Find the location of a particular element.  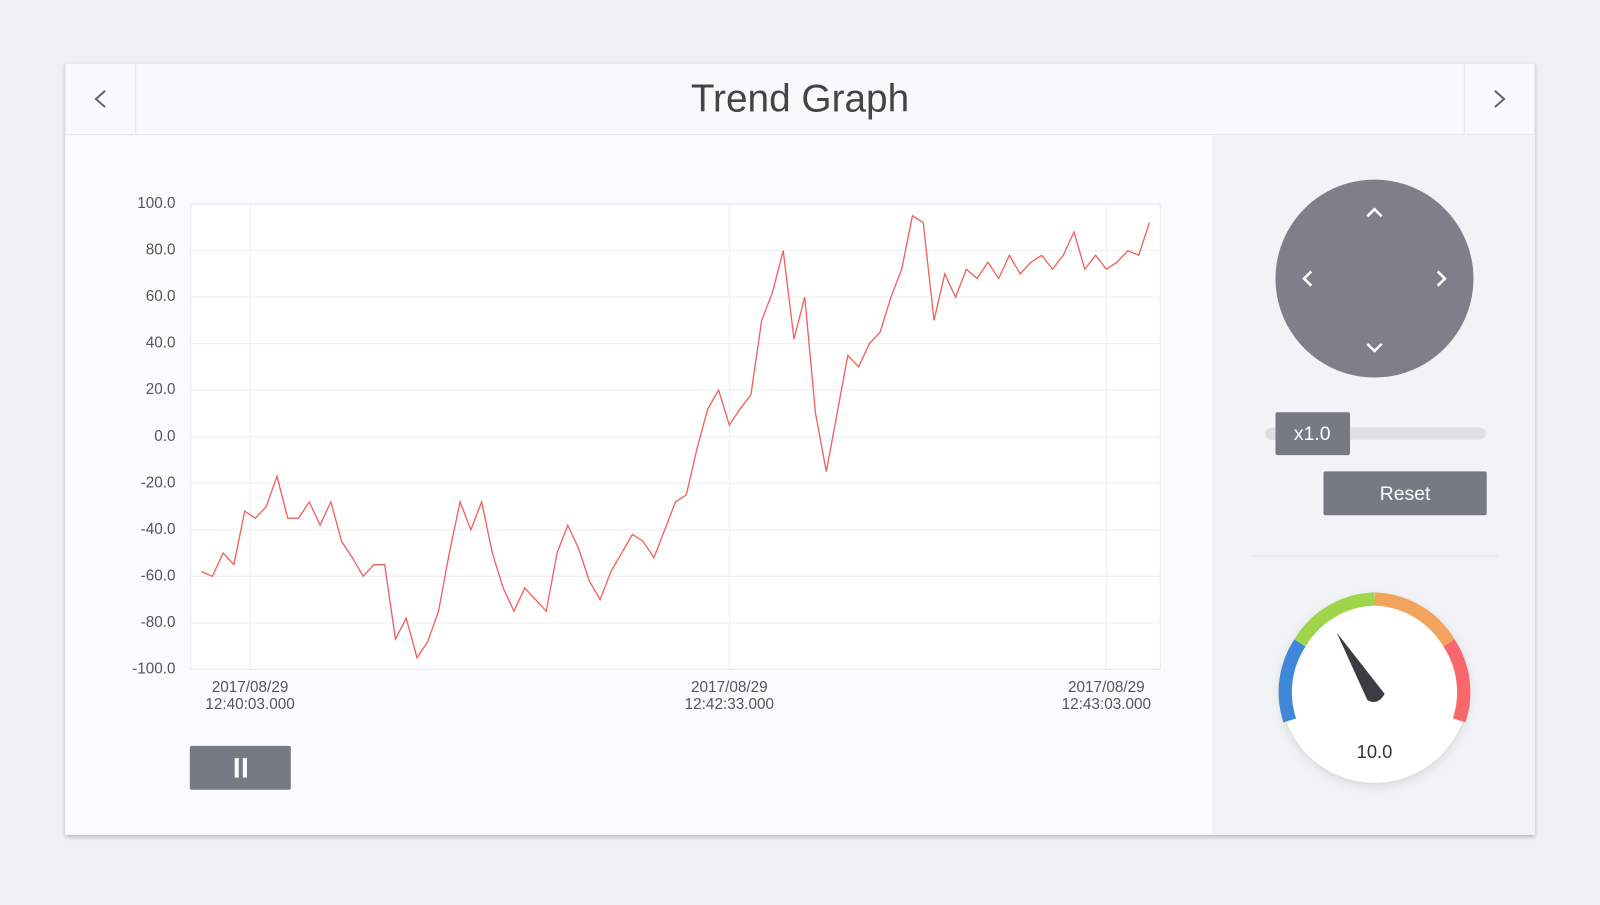

x-tick-label: 2017/08/29 12:42:33.000 is located at coordinates (729, 696).